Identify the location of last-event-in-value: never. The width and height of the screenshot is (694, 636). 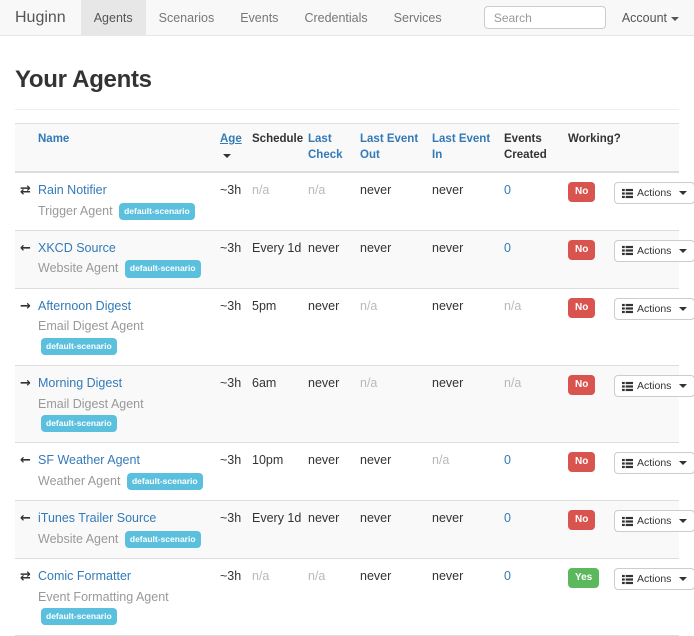
(448, 518).